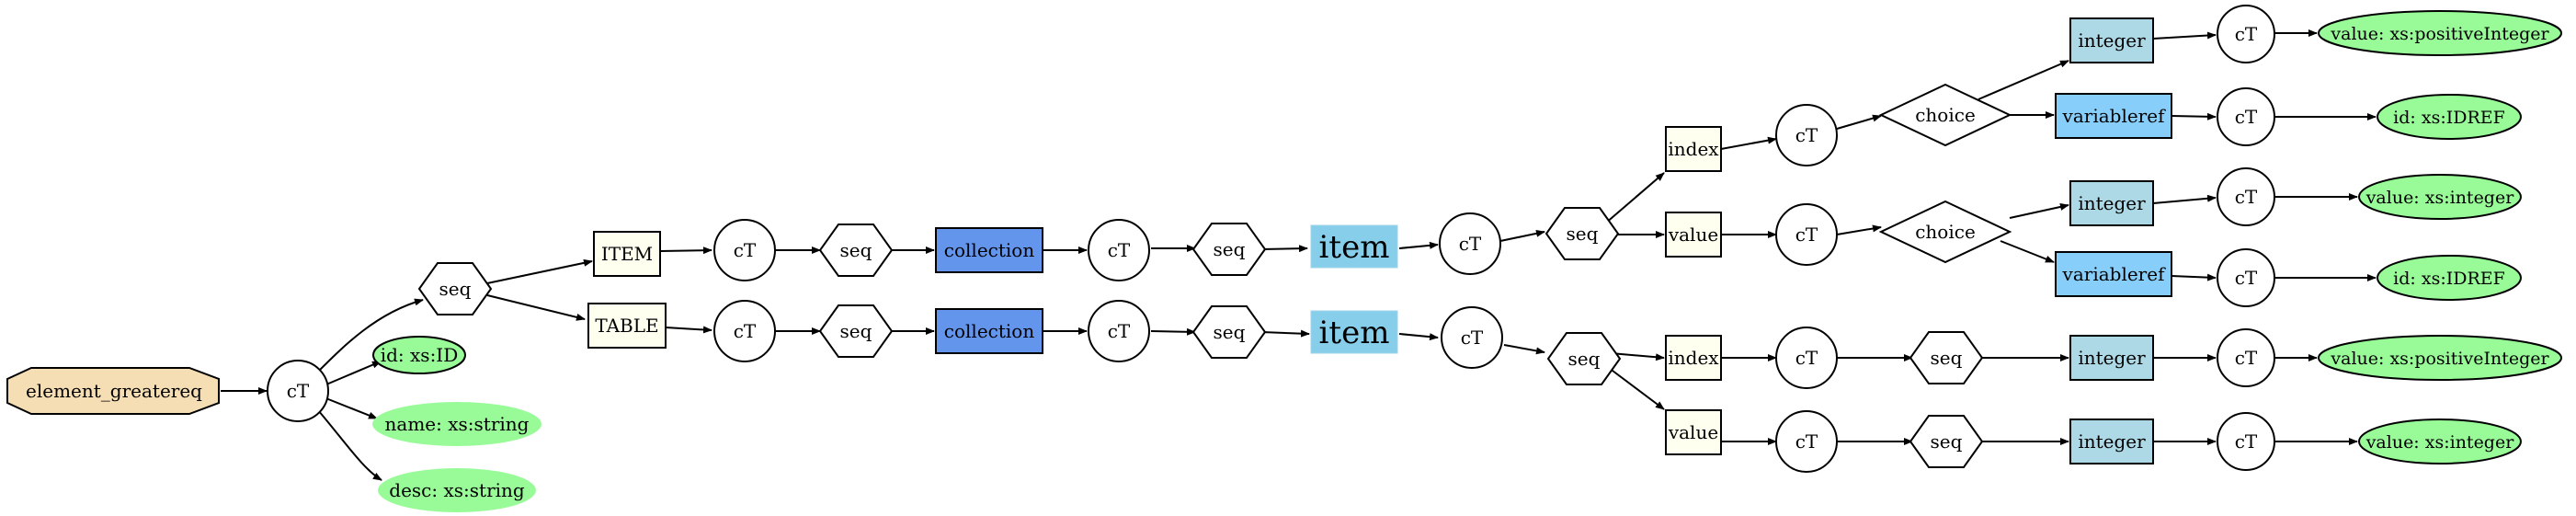 This screenshot has width=2576, height=516. I want to click on ct-node-index-b: cT, so click(1806, 358).